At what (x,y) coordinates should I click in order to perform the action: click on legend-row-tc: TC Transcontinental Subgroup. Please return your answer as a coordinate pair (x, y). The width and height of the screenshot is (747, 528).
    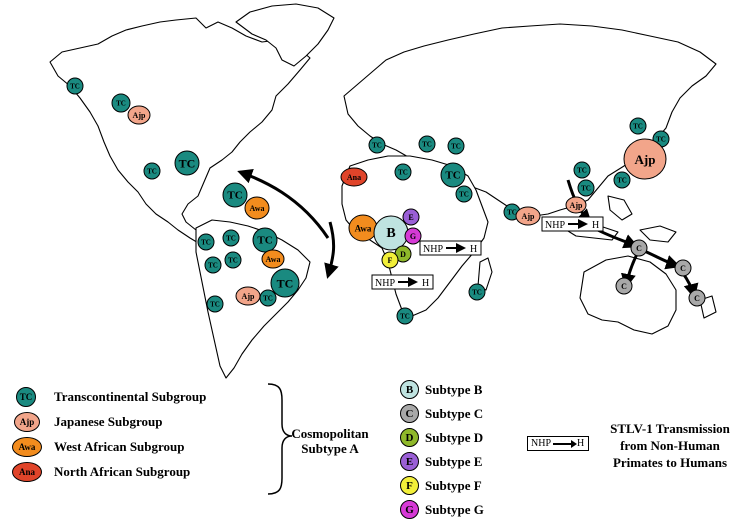
    Looking at the image, I should click on (111, 397).